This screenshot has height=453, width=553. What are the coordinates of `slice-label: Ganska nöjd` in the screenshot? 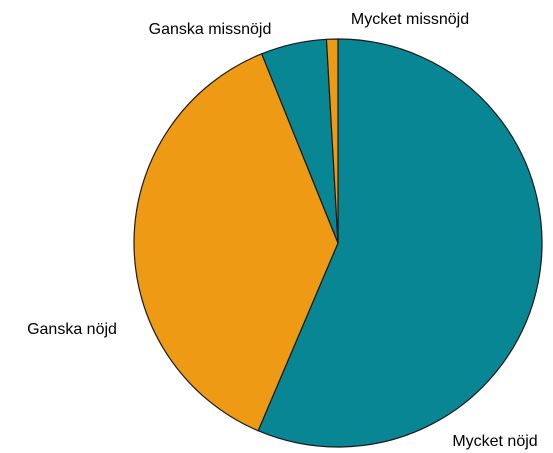 It's located at (72, 329).